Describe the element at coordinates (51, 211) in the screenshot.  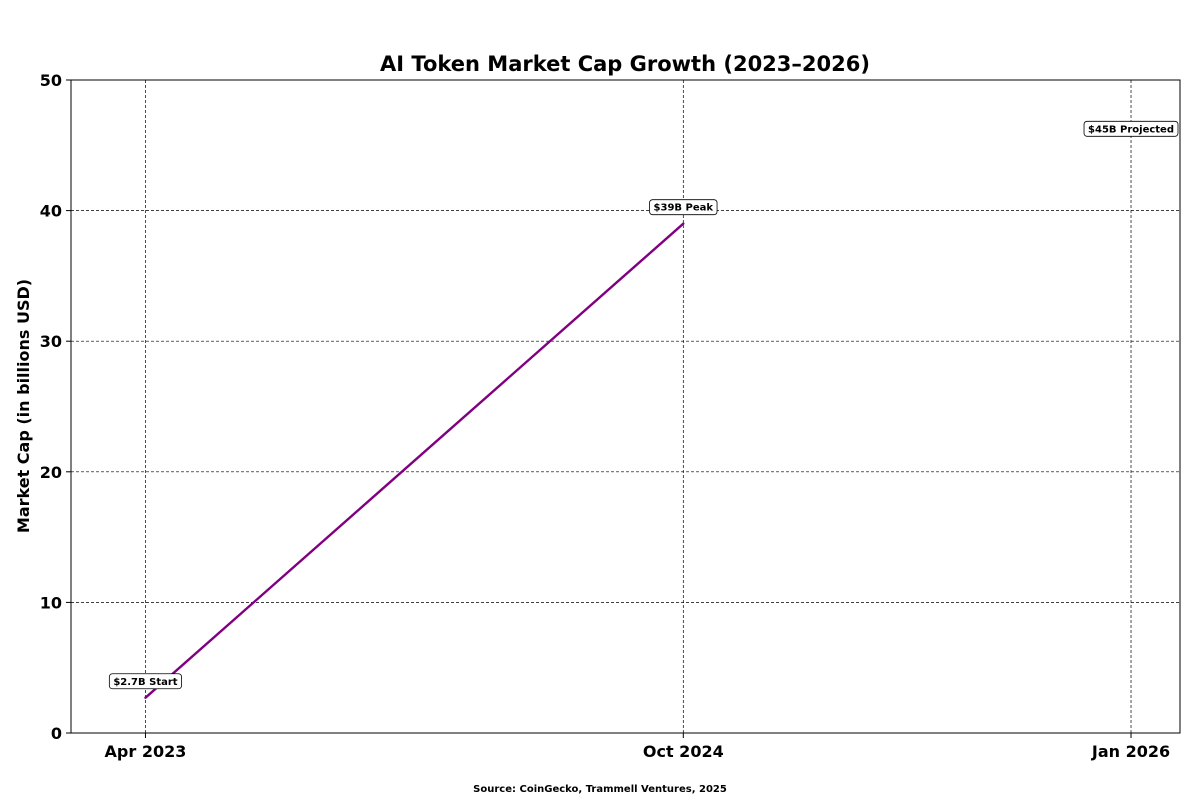
I see `y-tick-label: 40` at that location.